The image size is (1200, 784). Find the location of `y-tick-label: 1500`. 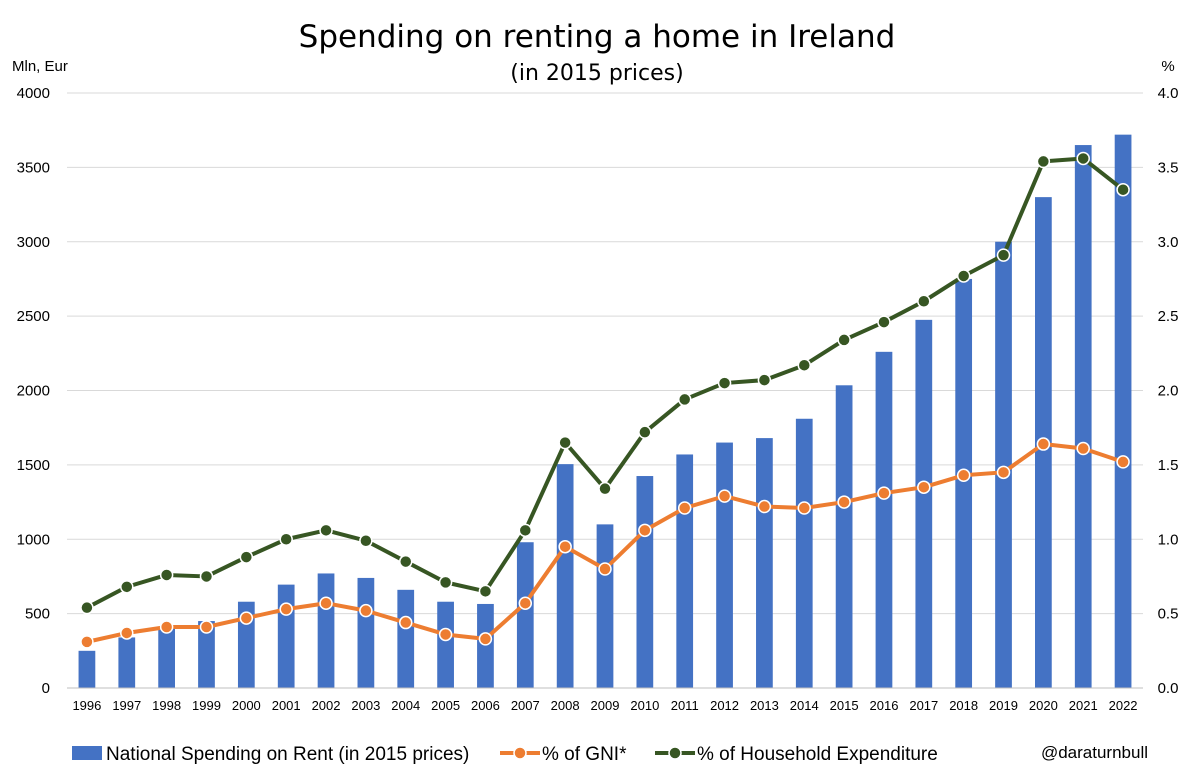

y-tick-label: 1500 is located at coordinates (33, 465).